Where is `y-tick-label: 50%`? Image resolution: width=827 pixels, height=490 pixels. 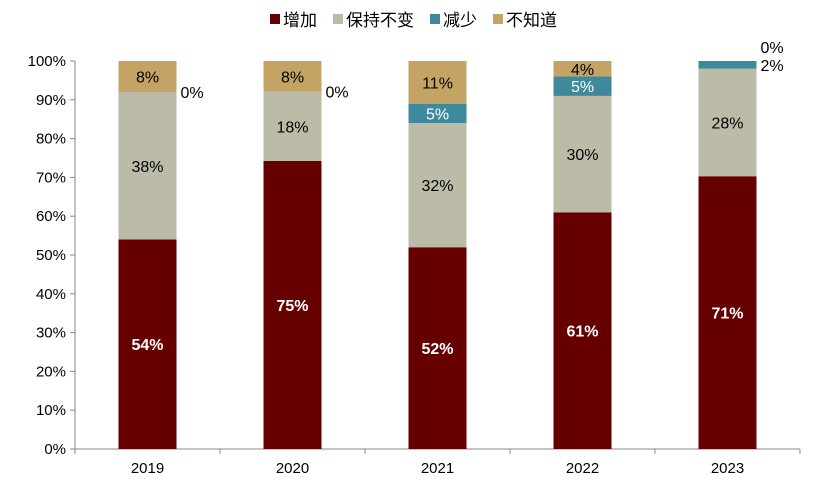 y-tick-label: 50% is located at coordinates (51, 255).